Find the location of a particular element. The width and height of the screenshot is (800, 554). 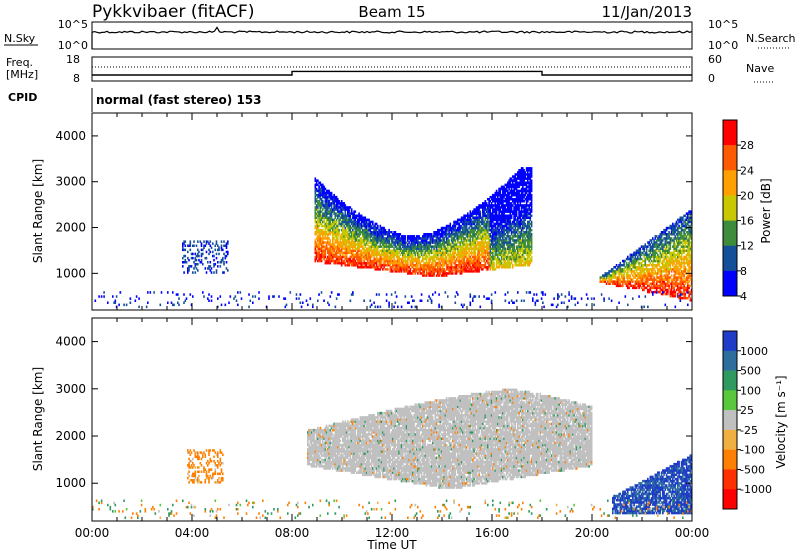

station-title: Pykkvibaer (fitACF) is located at coordinates (173, 12).